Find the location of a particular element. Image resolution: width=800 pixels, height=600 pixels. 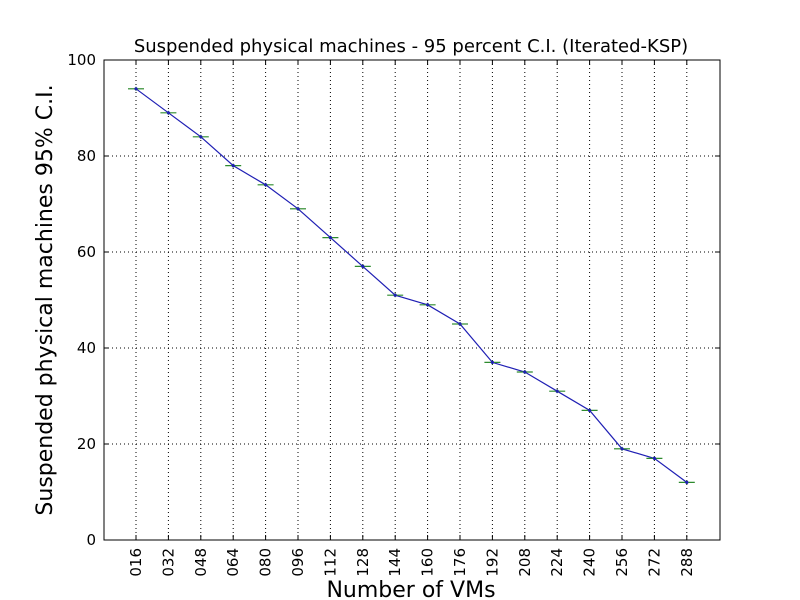

y-tick-label: 100 is located at coordinates (81, 60).